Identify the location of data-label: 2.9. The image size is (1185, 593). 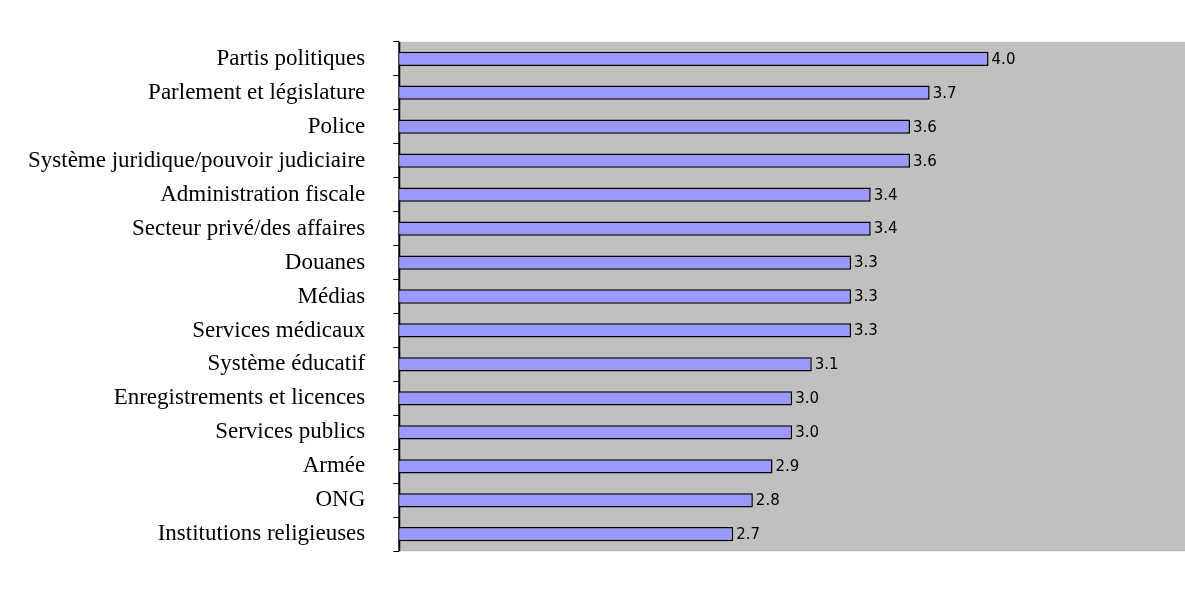
(787, 466).